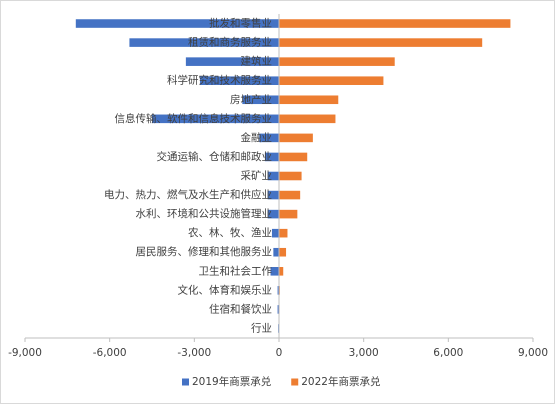  I want to click on x-tick-label: 6,000, so click(448, 353).